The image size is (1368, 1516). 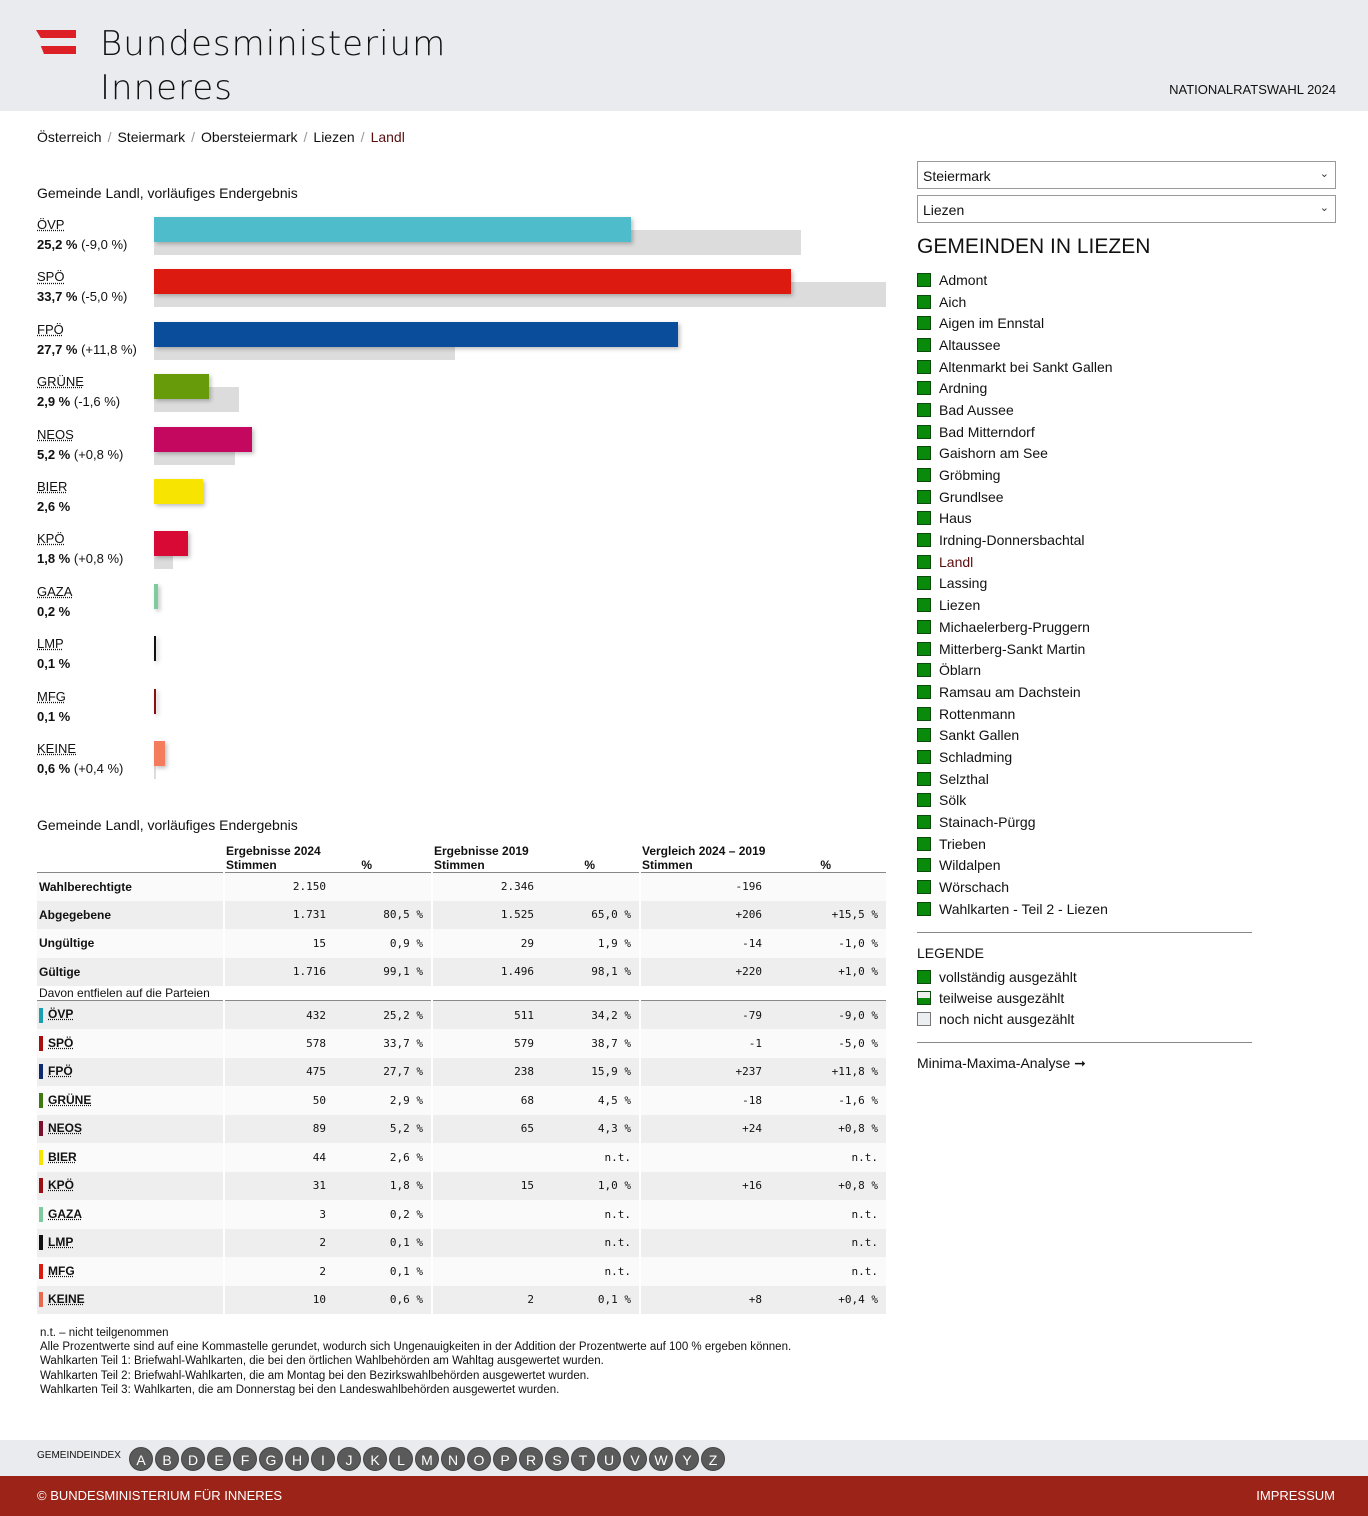 What do you see at coordinates (50, 644) in the screenshot?
I see `party-label: LMP` at bounding box center [50, 644].